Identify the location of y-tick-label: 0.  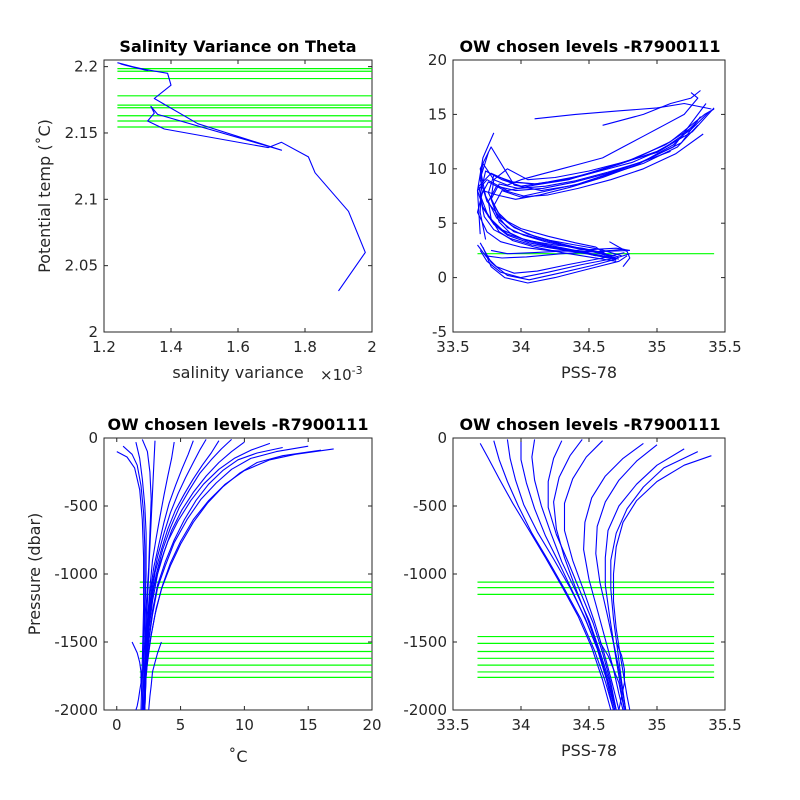
(442, 438).